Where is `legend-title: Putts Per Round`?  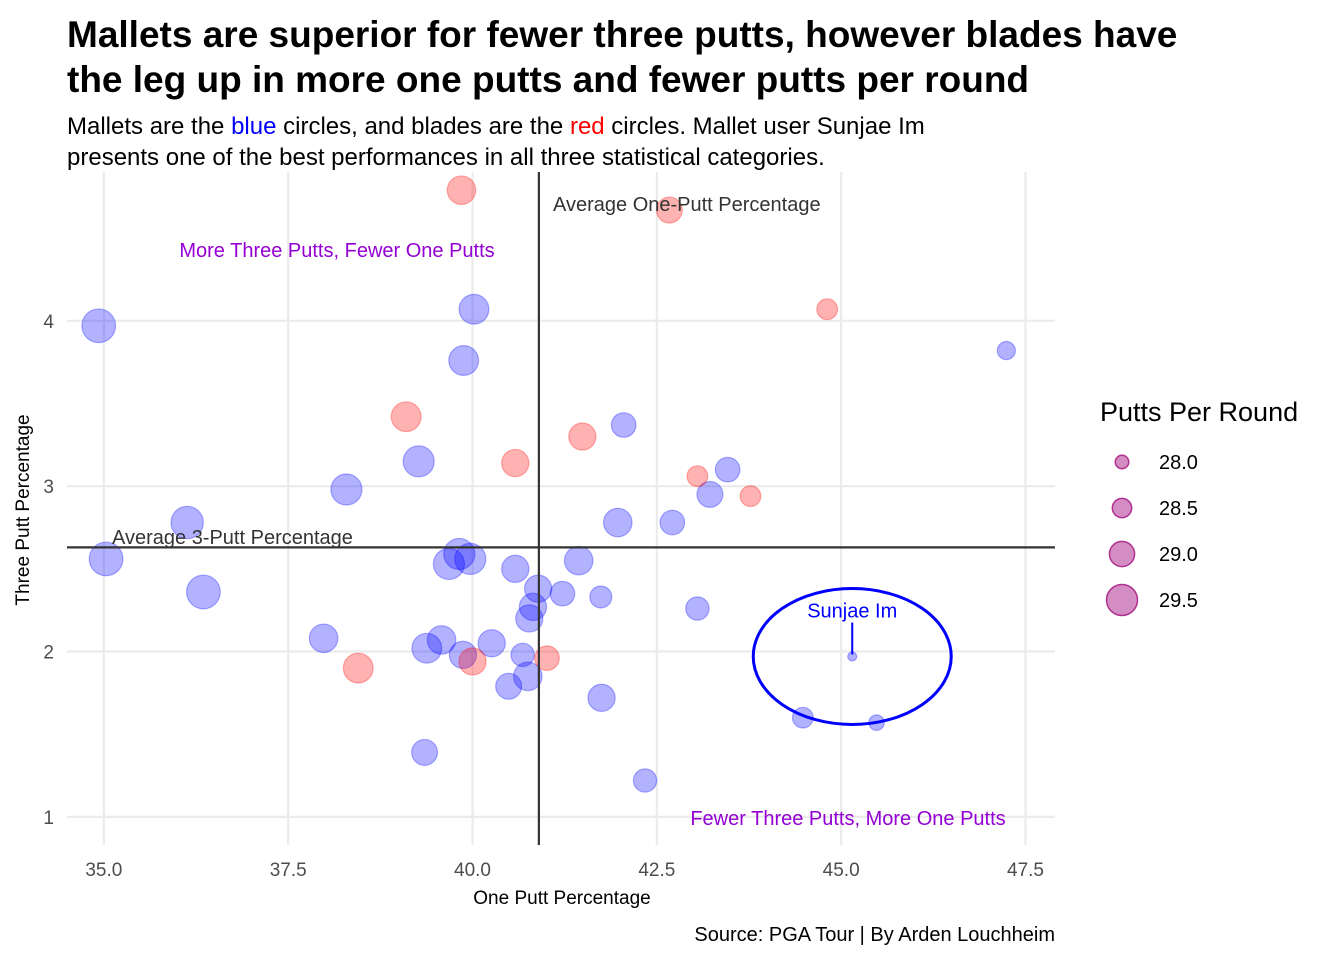 legend-title: Putts Per Round is located at coordinates (1199, 412).